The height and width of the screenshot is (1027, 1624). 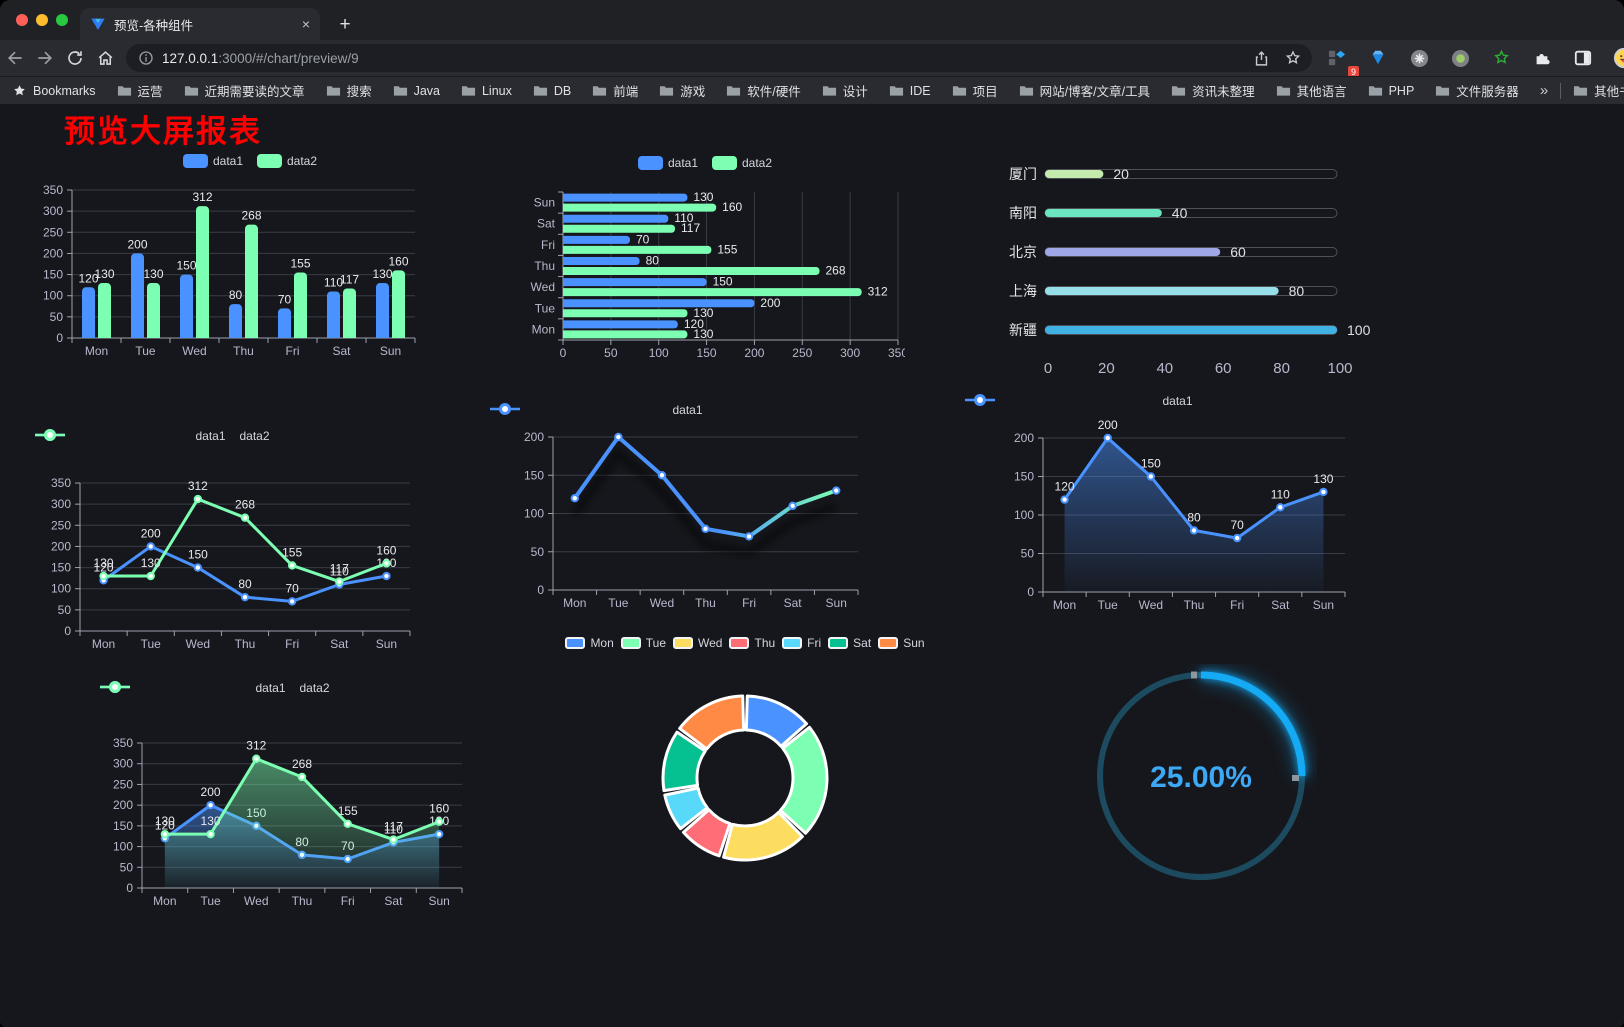 I want to click on legend-item: Wed, so click(x=697, y=643).